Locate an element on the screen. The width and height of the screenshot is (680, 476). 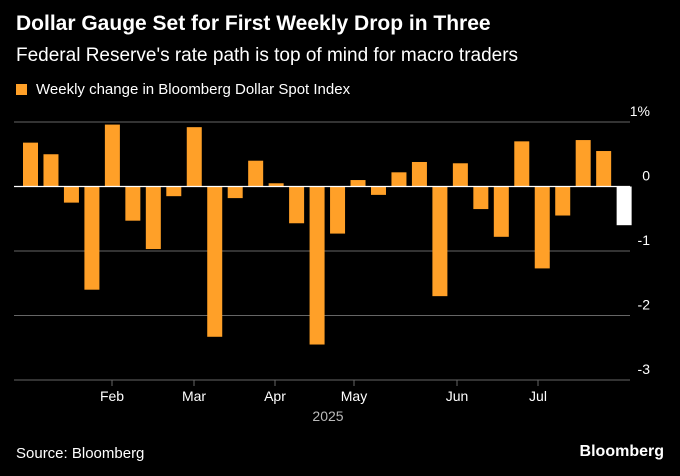
source-note: Source: Bloomberg is located at coordinates (80, 453).